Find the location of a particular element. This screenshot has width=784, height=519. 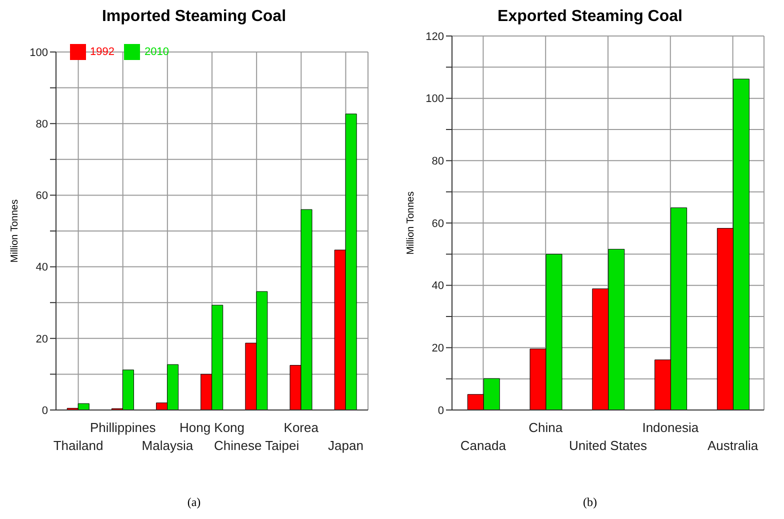

x-tick-label: Japan is located at coordinates (346, 445).